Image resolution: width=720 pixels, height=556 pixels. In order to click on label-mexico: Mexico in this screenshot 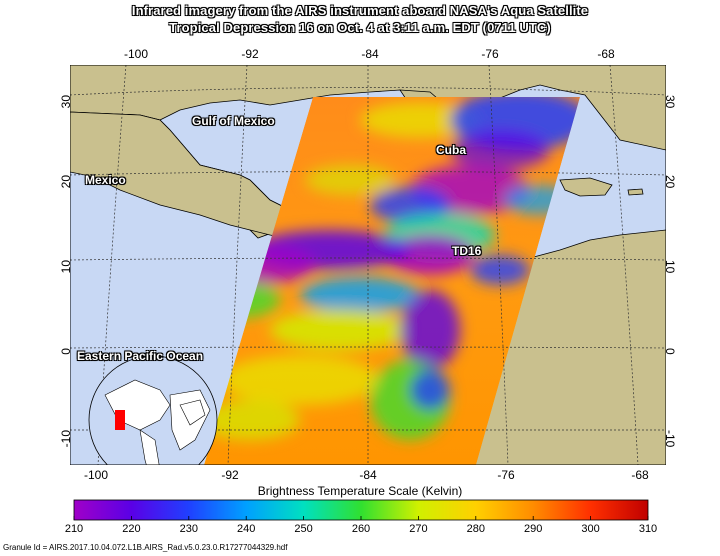, I will do `click(105, 180)`.